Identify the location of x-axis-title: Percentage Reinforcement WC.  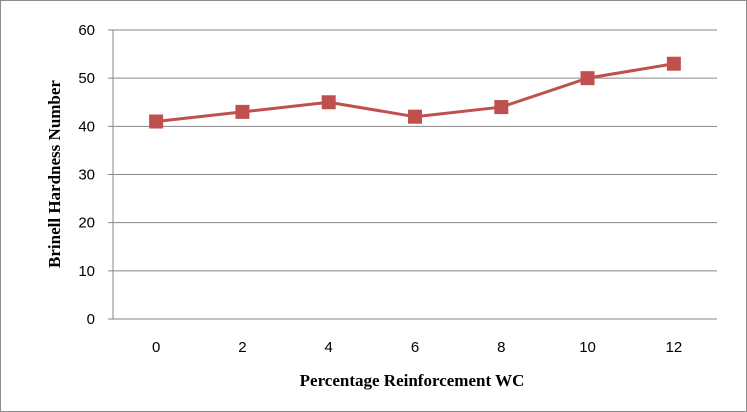
(412, 380).